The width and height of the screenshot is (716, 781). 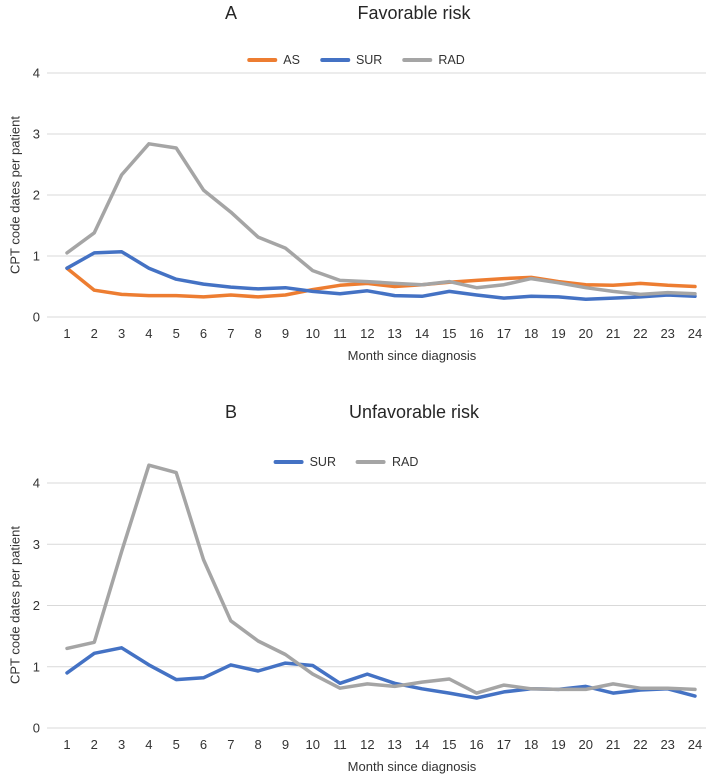 I want to click on series-line-as, so click(x=381, y=282).